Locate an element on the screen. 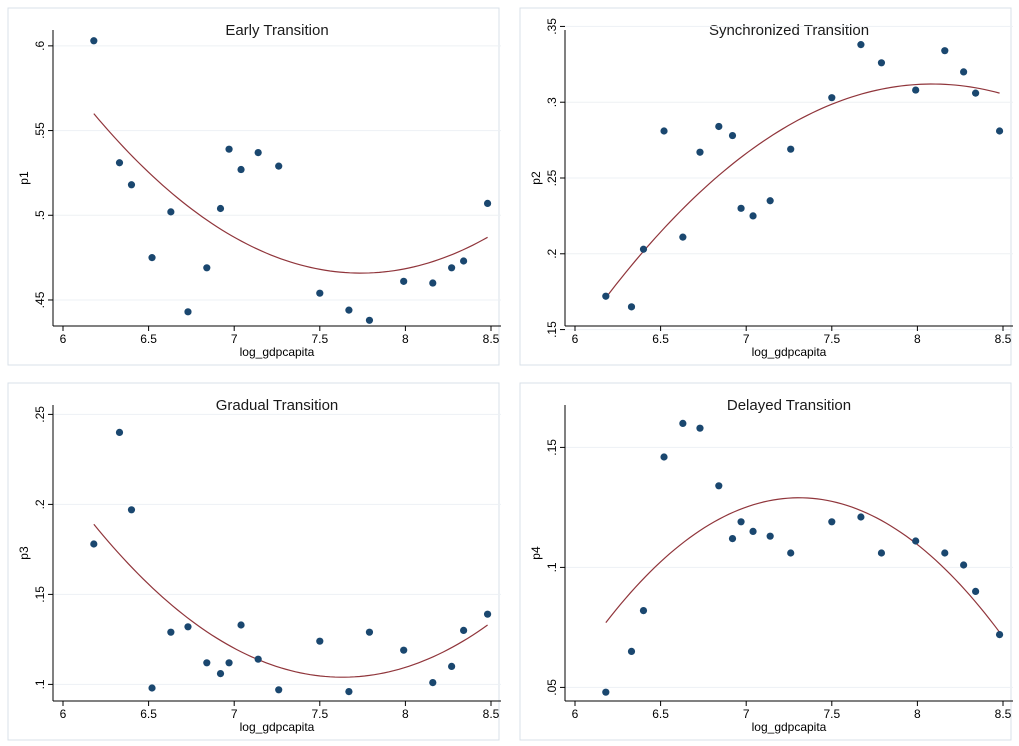  x-tick-label: 8.5 is located at coordinates (1003, 714).